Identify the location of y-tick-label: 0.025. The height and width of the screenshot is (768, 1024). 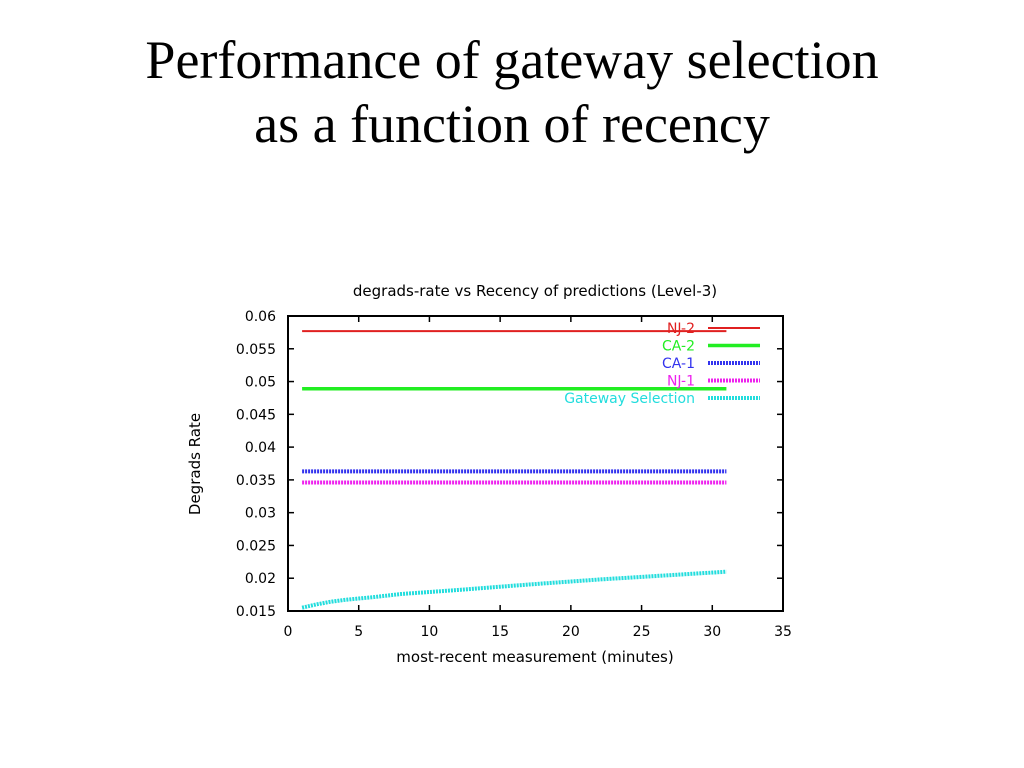
(256, 546).